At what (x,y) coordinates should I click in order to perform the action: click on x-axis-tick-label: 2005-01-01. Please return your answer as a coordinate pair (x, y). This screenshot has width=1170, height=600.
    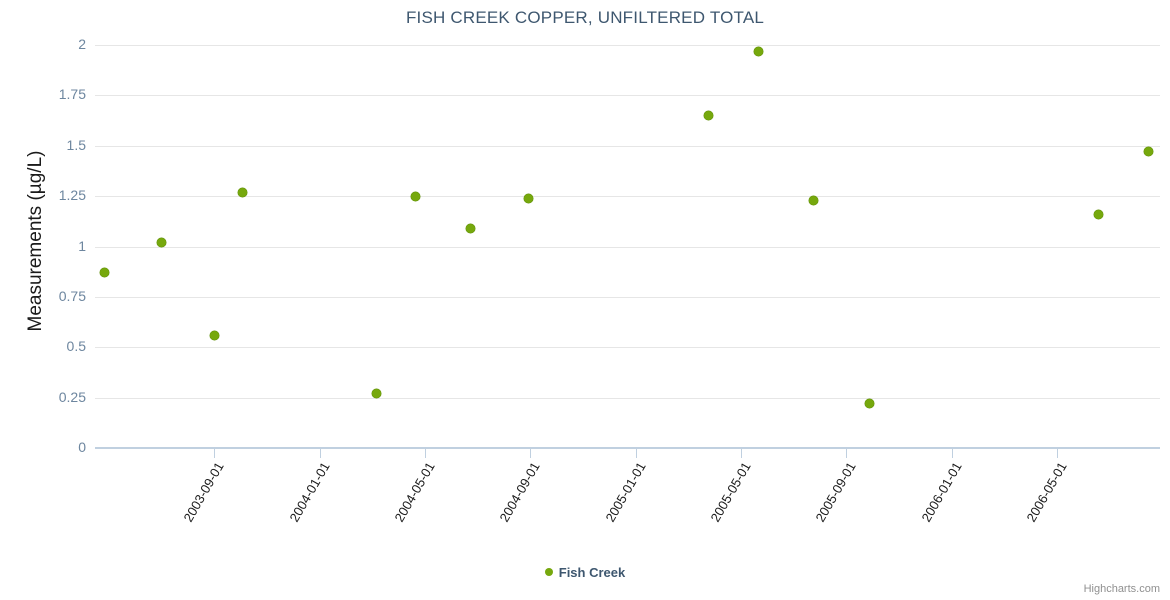
    Looking at the image, I should click on (612, 510).